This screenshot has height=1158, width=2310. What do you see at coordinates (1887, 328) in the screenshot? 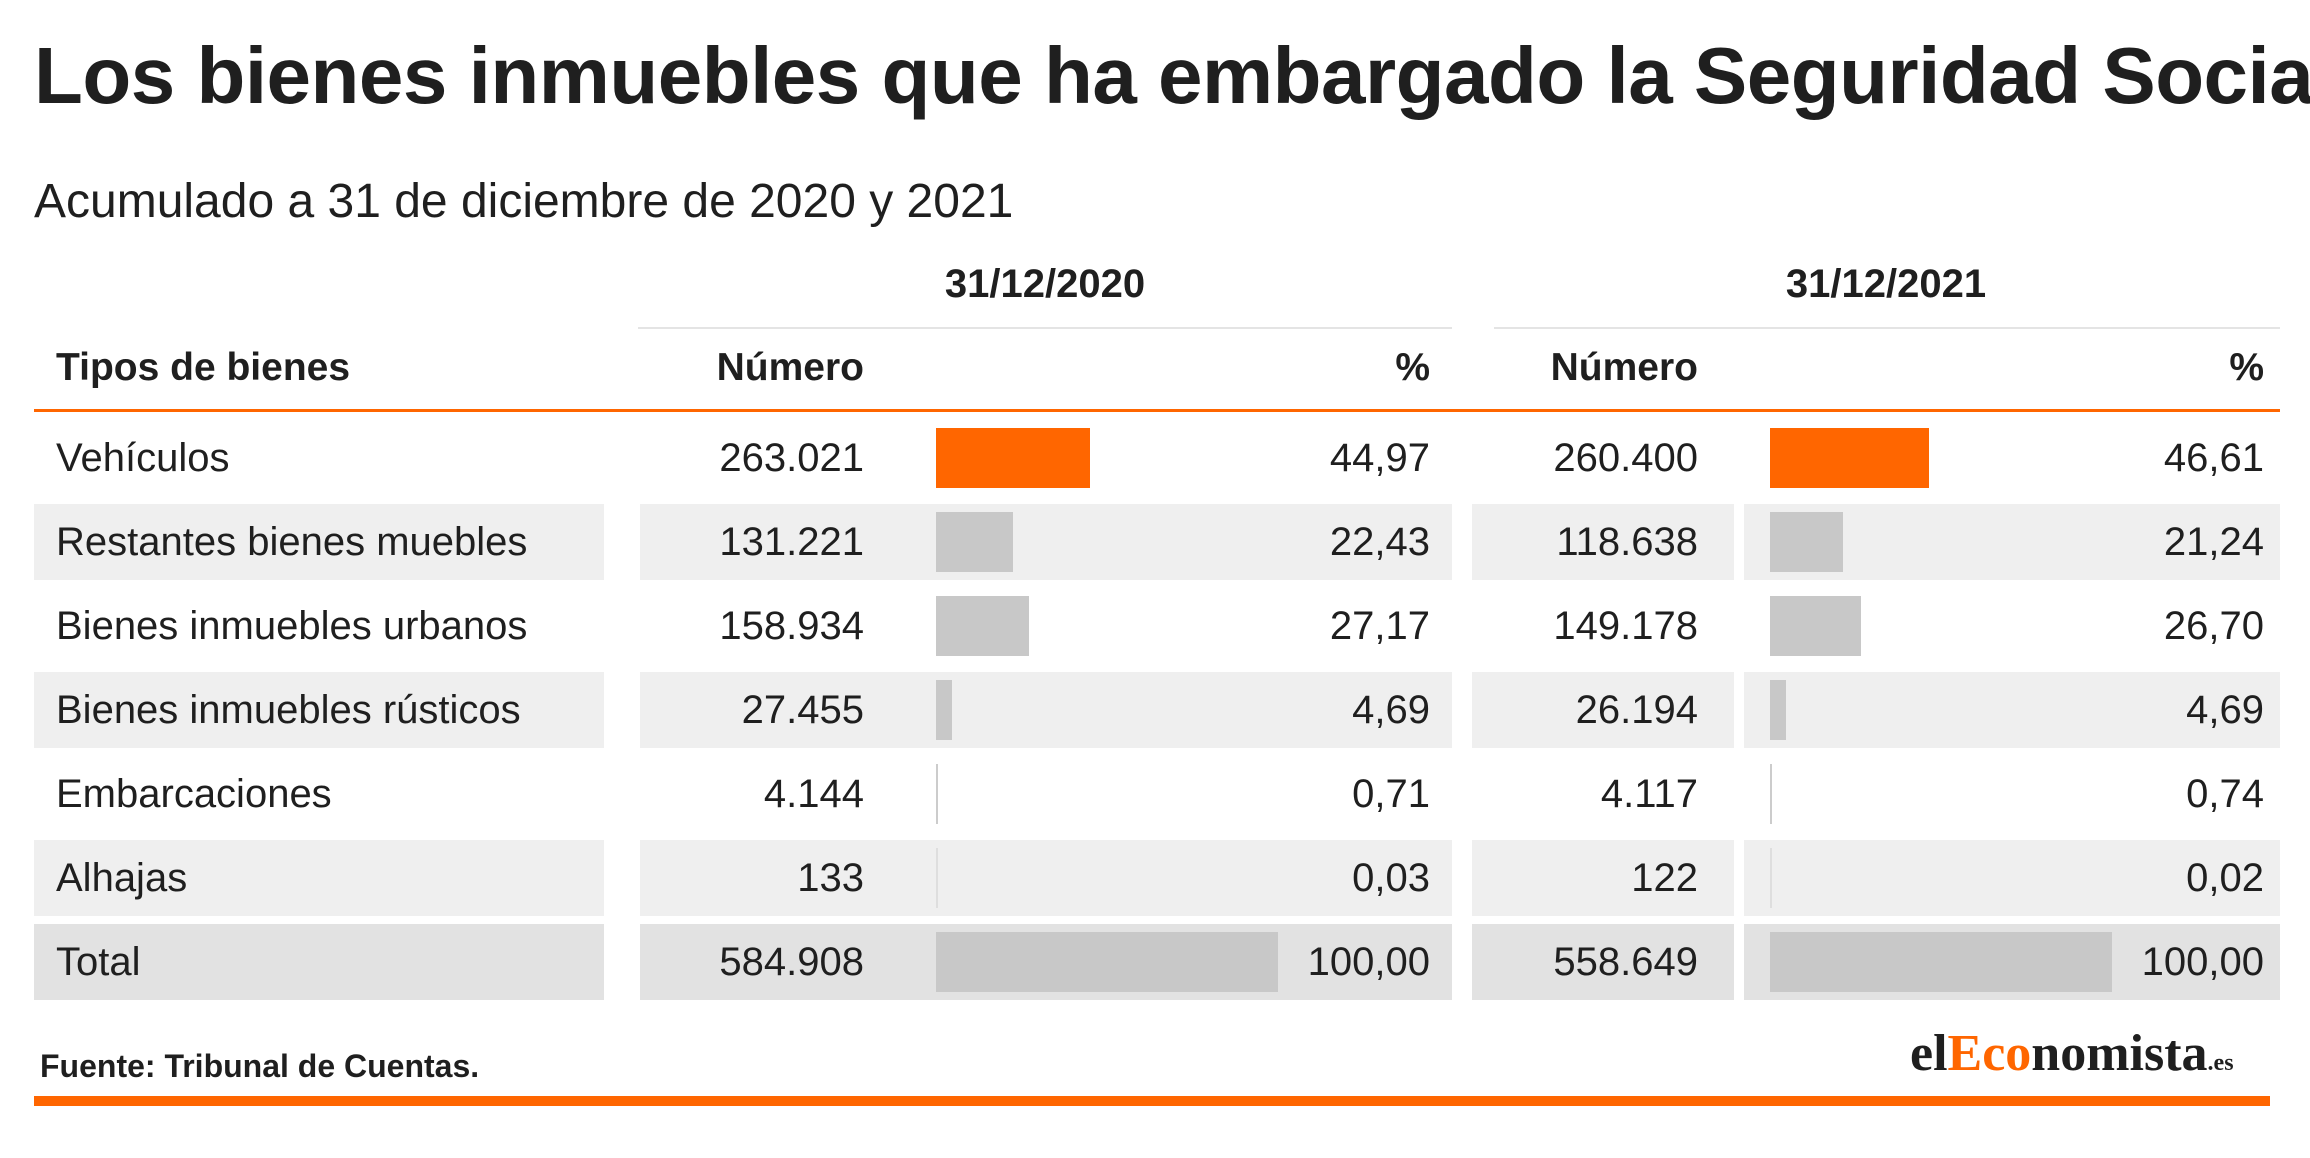
I see `period-rule-2021` at bounding box center [1887, 328].